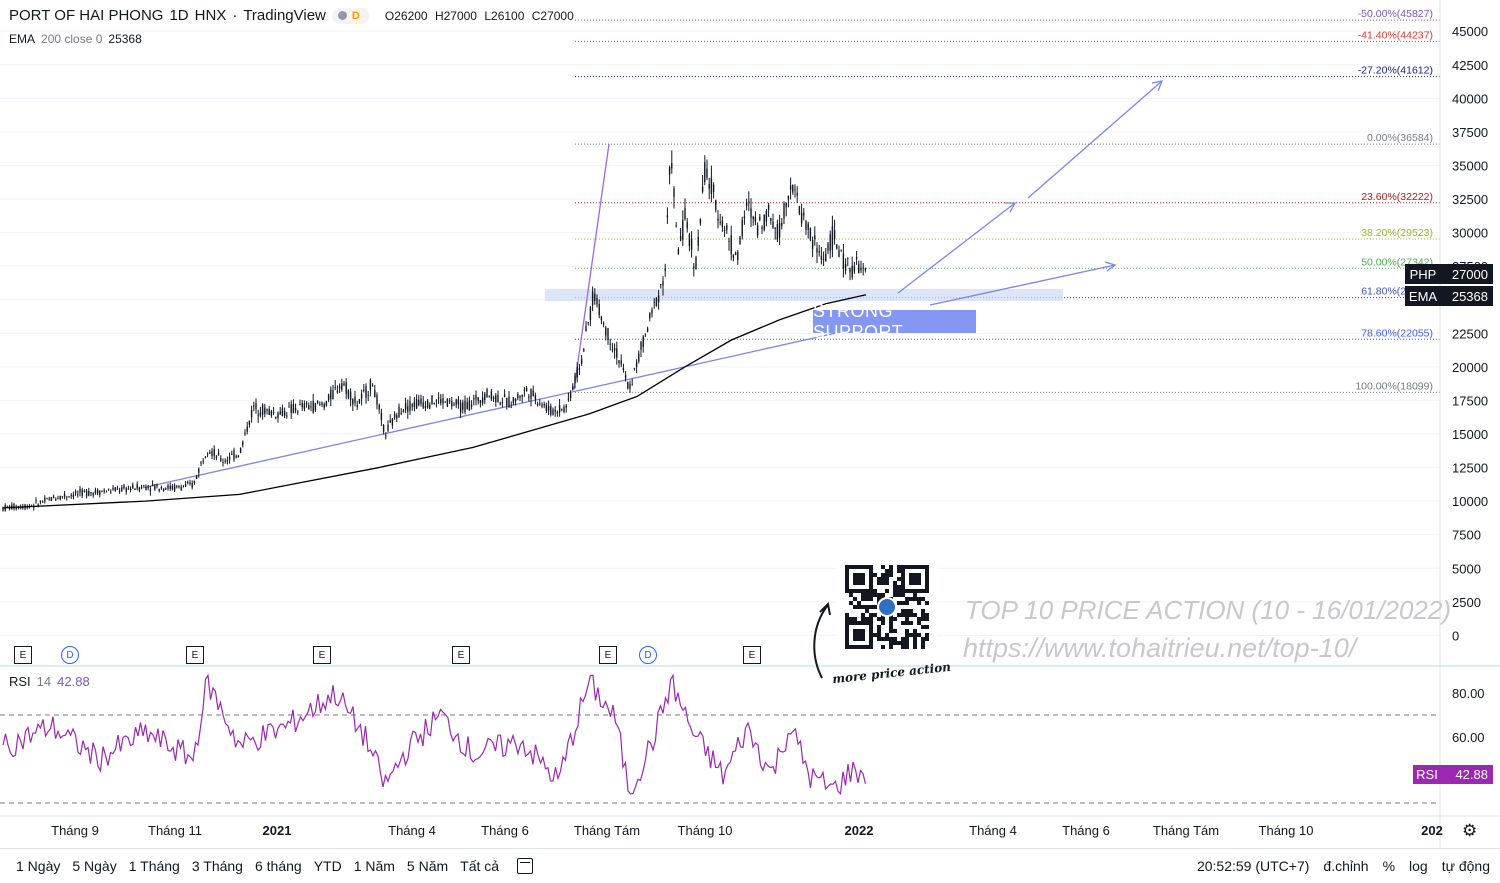 Image resolution: width=1500 pixels, height=883 pixels. I want to click on event-earnings-6: E, so click(752, 655).